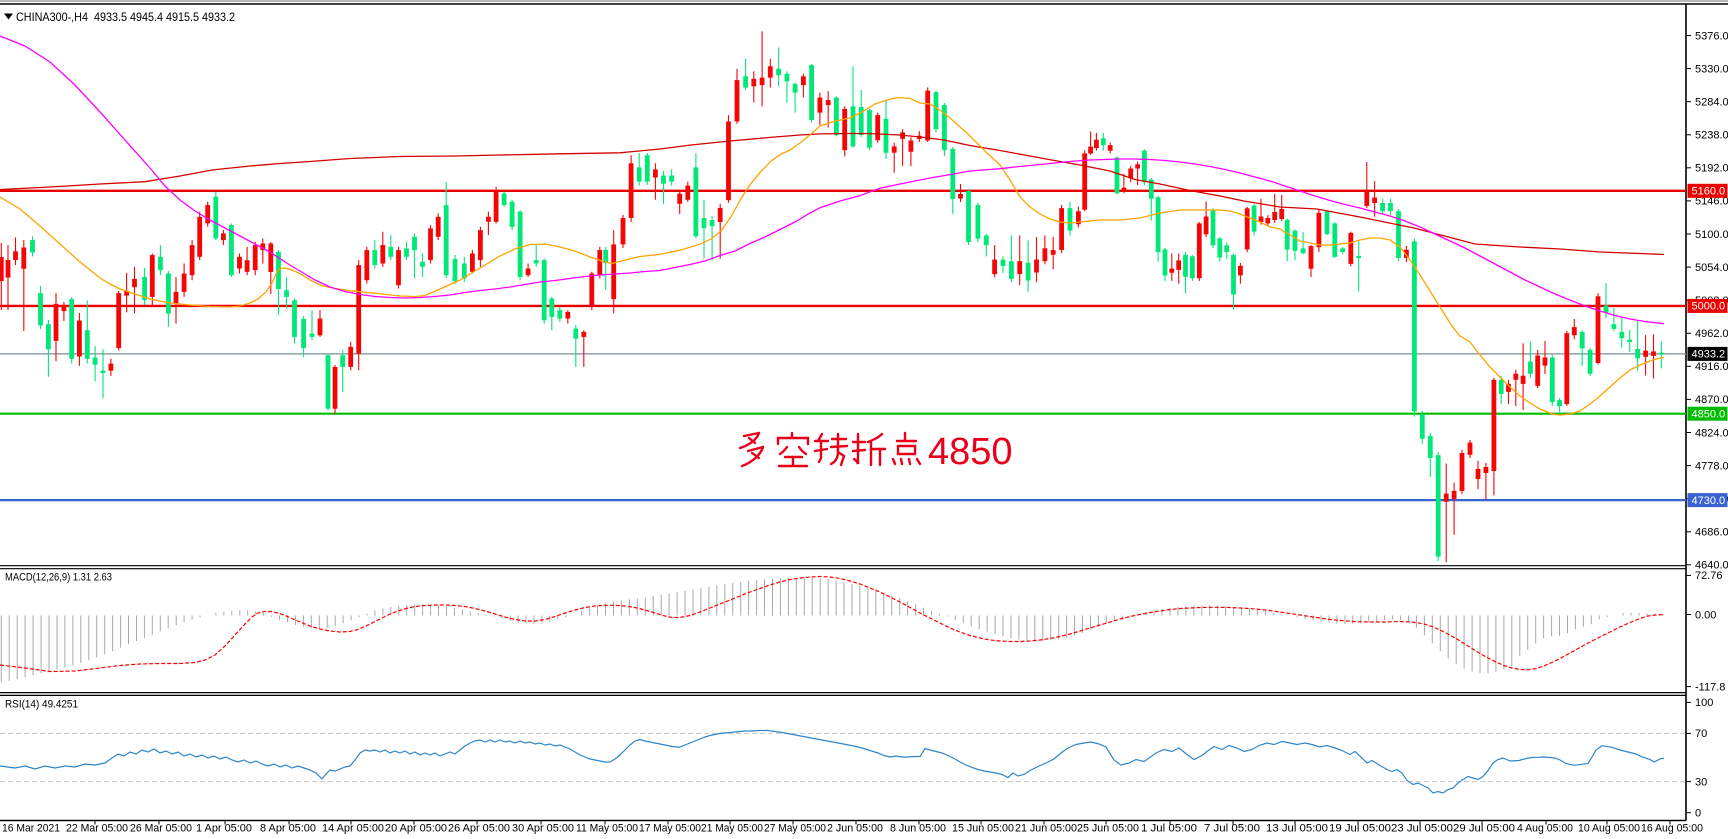 The width and height of the screenshot is (1728, 839). What do you see at coordinates (41, 705) in the screenshot?
I see `svg-text: RSI(14) 49.4251` at bounding box center [41, 705].